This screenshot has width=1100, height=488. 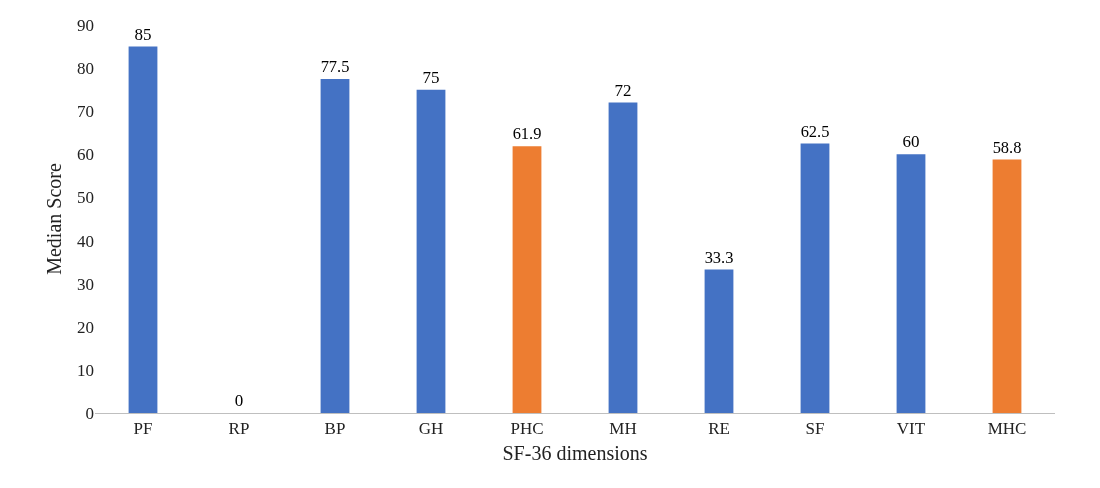 What do you see at coordinates (575, 452) in the screenshot?
I see `x-axis-title: SF-36 dimensions` at bounding box center [575, 452].